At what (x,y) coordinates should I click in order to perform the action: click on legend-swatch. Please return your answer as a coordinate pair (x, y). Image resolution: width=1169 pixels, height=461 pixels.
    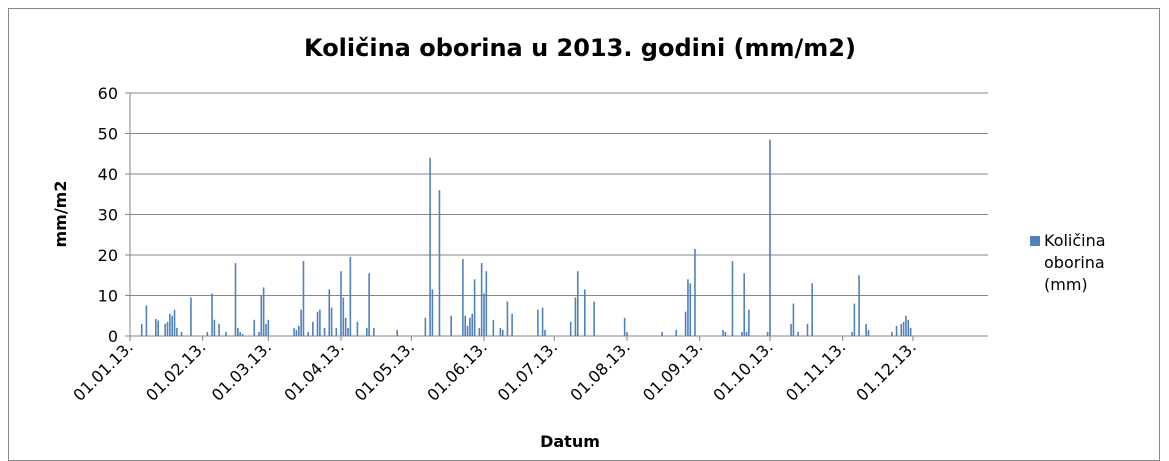
    Looking at the image, I should click on (1035, 241).